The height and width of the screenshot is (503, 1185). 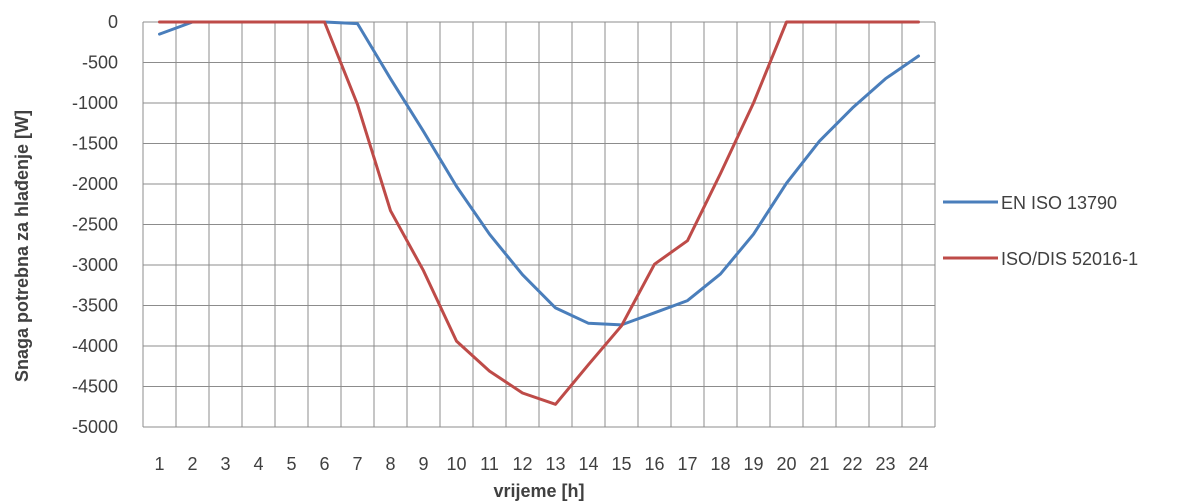 What do you see at coordinates (95, 387) in the screenshot?
I see `y-tick-label: -4500` at bounding box center [95, 387].